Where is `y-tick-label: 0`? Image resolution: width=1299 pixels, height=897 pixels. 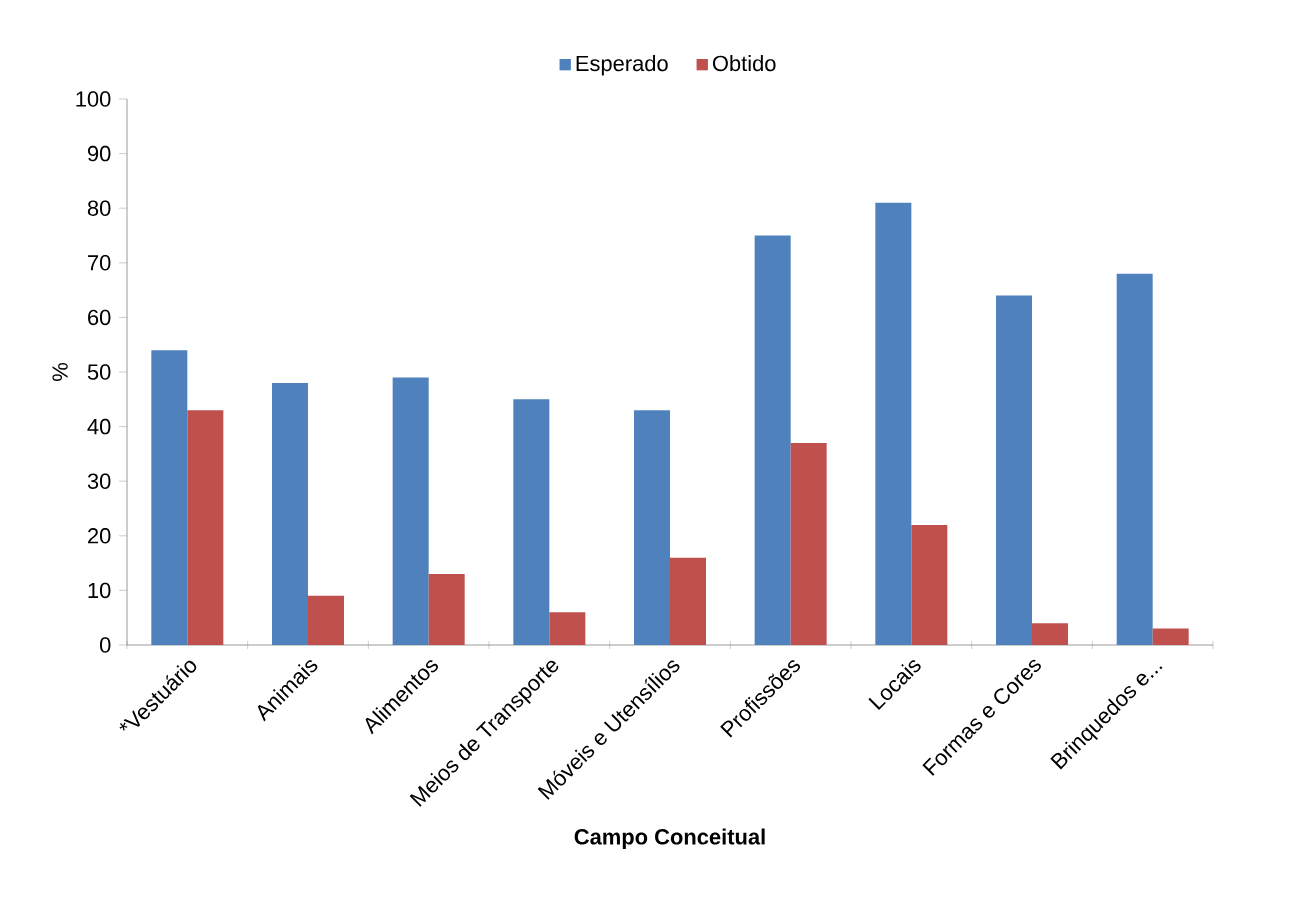 y-tick-label: 0 is located at coordinates (105, 645).